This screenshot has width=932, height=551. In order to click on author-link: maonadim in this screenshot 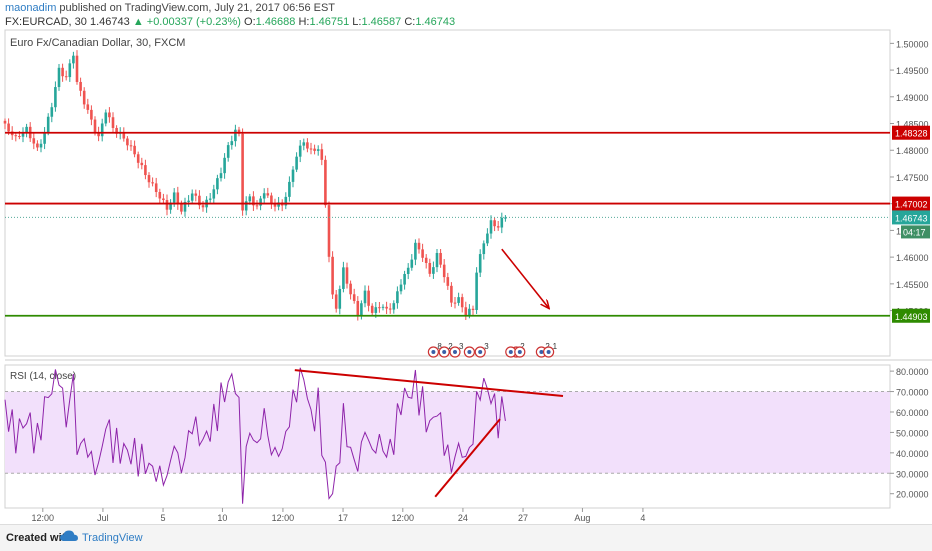, I will do `click(31, 8)`.